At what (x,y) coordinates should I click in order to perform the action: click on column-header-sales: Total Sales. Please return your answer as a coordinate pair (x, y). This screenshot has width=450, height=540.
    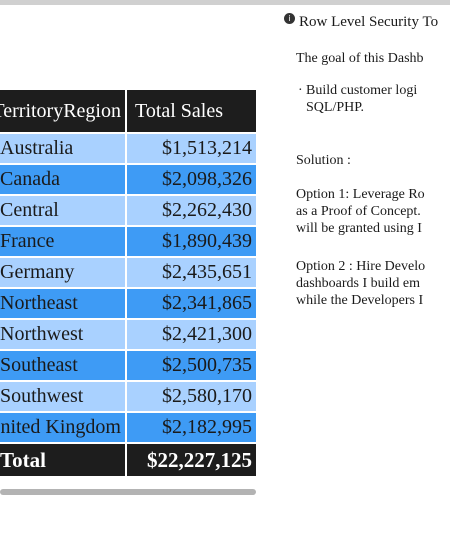
    Looking at the image, I should click on (190, 111).